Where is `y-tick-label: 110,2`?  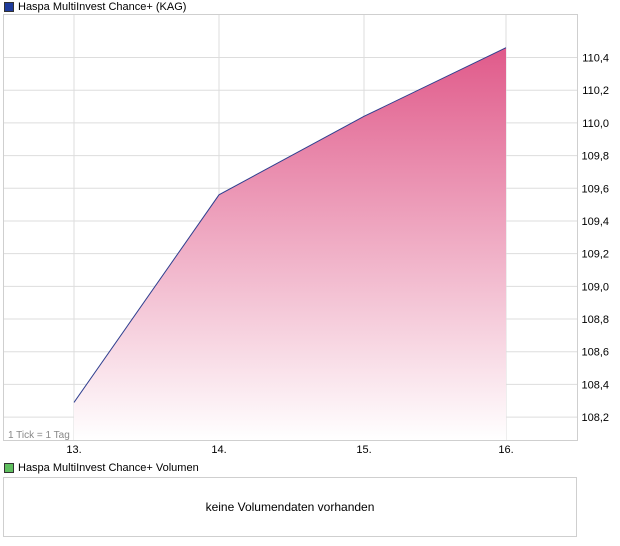 y-tick-label: 110,2 is located at coordinates (595, 91).